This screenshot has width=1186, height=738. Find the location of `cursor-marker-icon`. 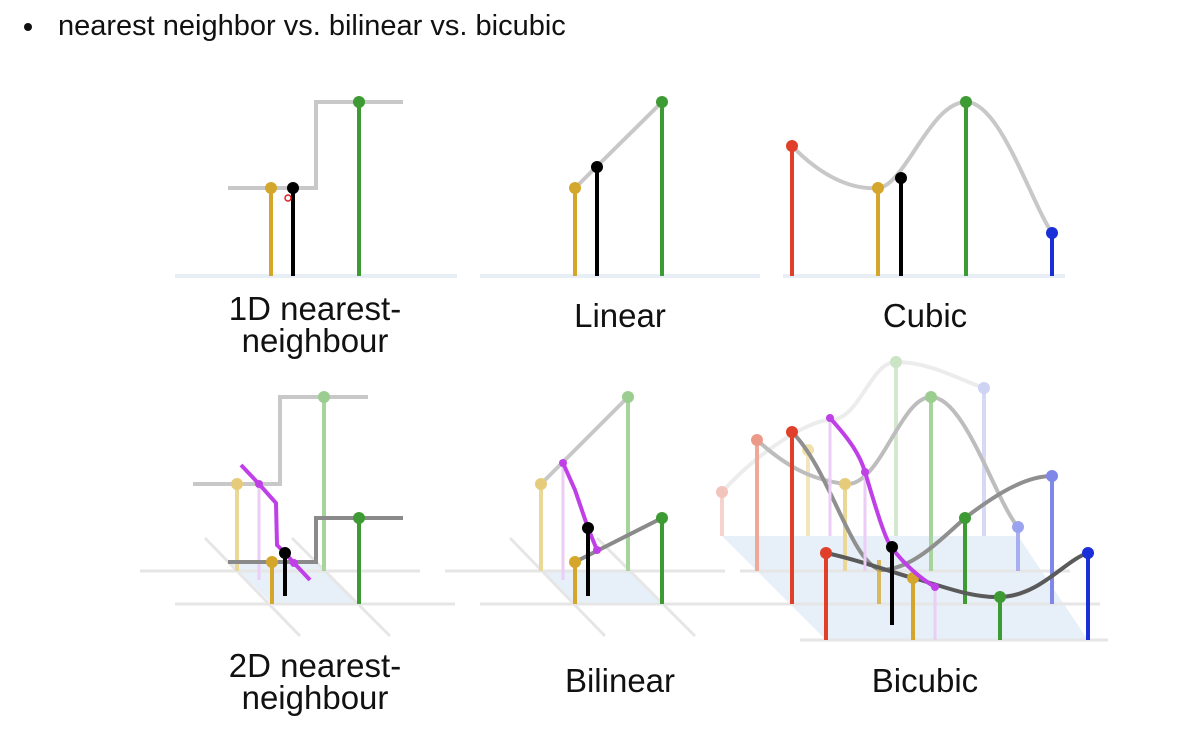

cursor-marker-icon is located at coordinates (288, 198).